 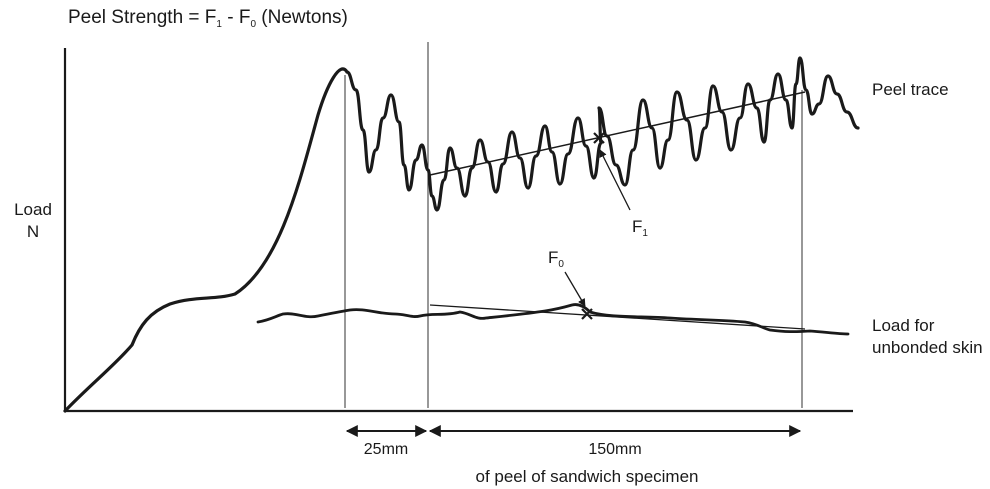 What do you see at coordinates (927, 347) in the screenshot?
I see `legend-unbonded-line2: unbonded skin` at bounding box center [927, 347].